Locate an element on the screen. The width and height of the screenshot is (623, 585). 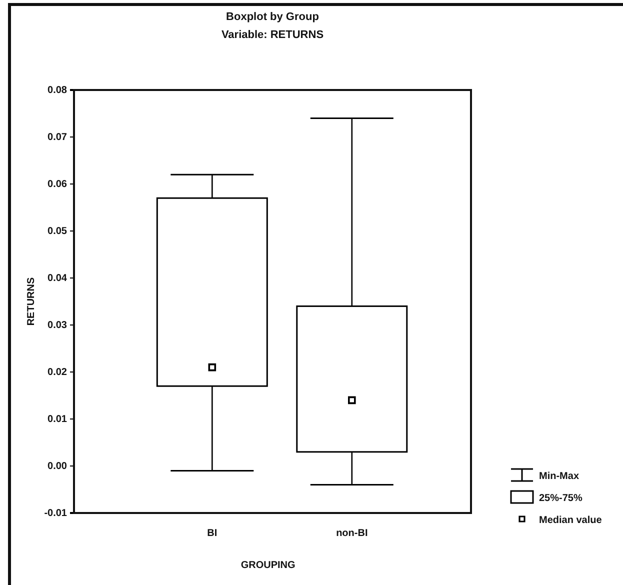
y-tick-label: 0.05 is located at coordinates (58, 232).